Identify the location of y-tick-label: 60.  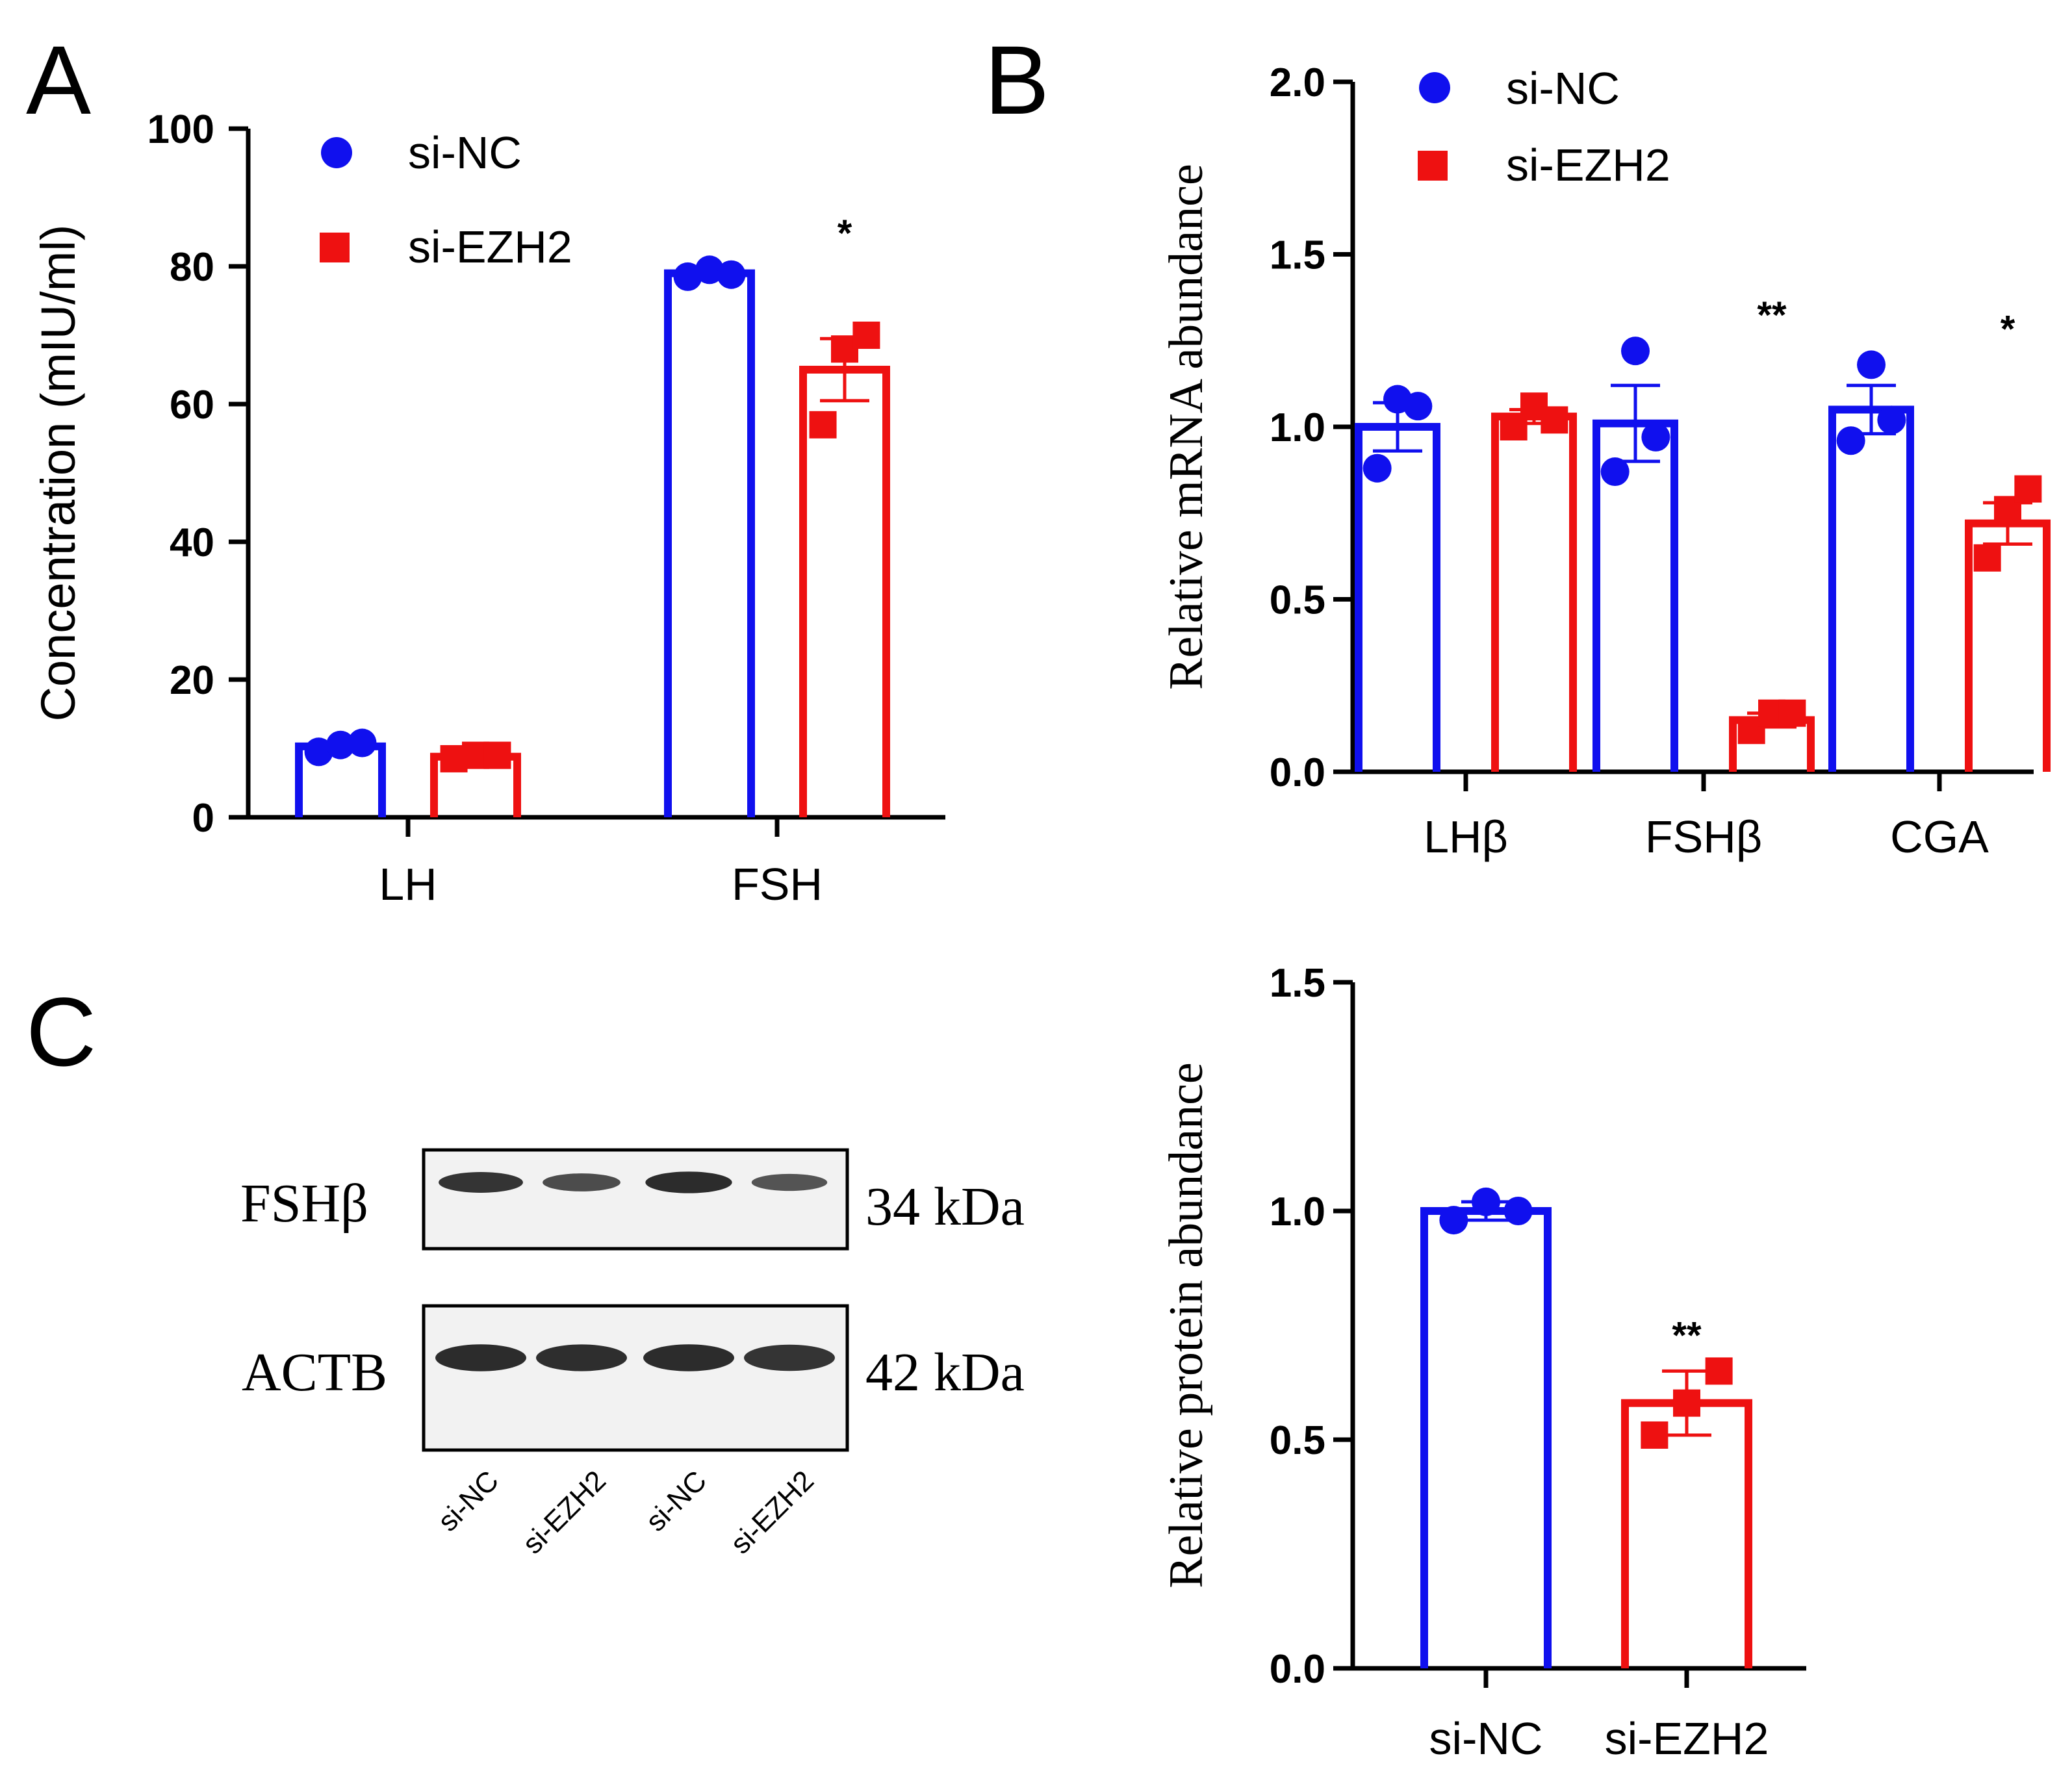
(192, 405).